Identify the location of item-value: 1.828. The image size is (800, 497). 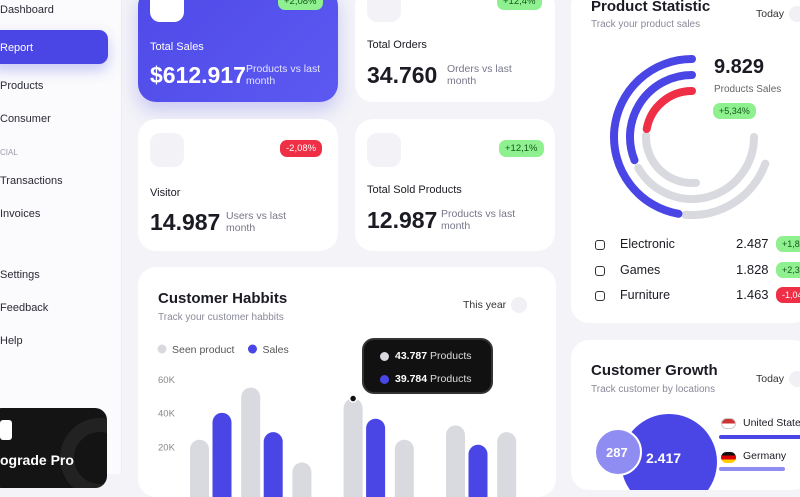
(752, 269).